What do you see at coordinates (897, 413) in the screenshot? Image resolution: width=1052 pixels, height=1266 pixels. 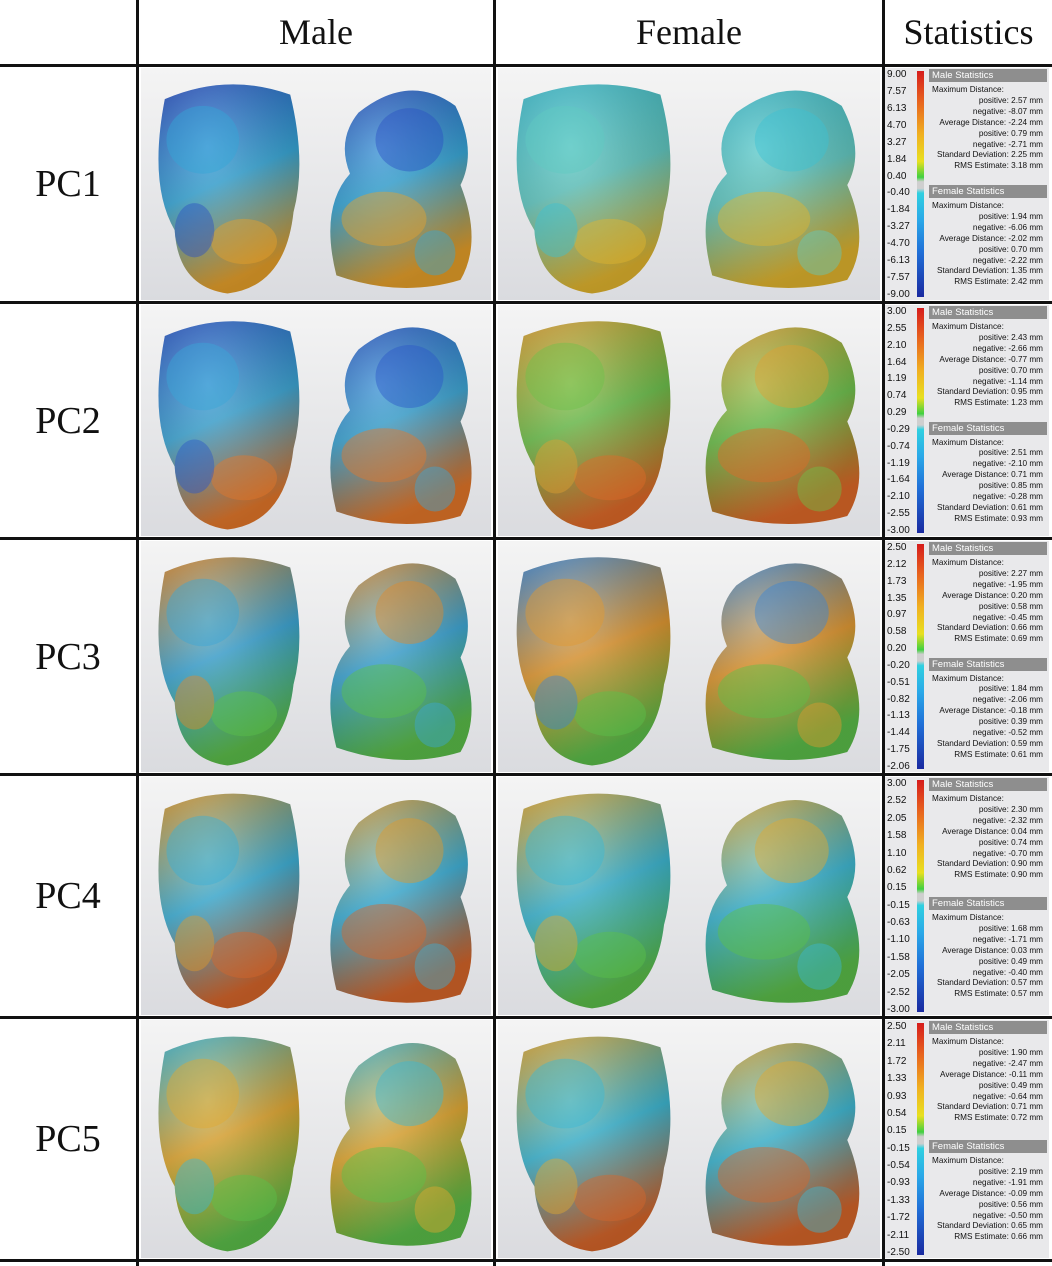 I see `scale-tick: 0.29` at bounding box center [897, 413].